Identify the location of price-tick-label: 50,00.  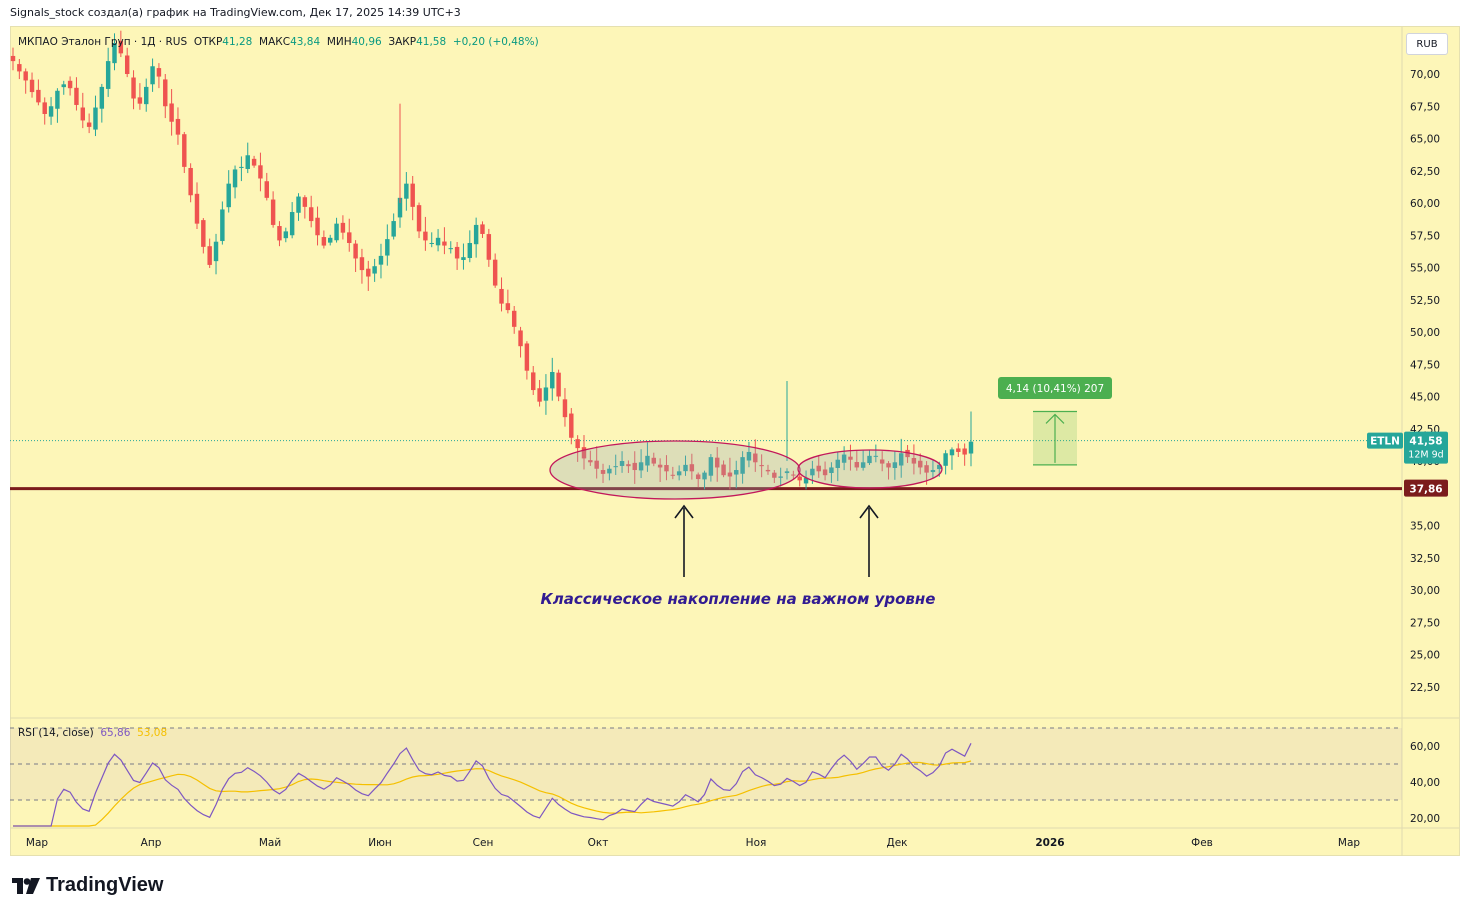
(1425, 333).